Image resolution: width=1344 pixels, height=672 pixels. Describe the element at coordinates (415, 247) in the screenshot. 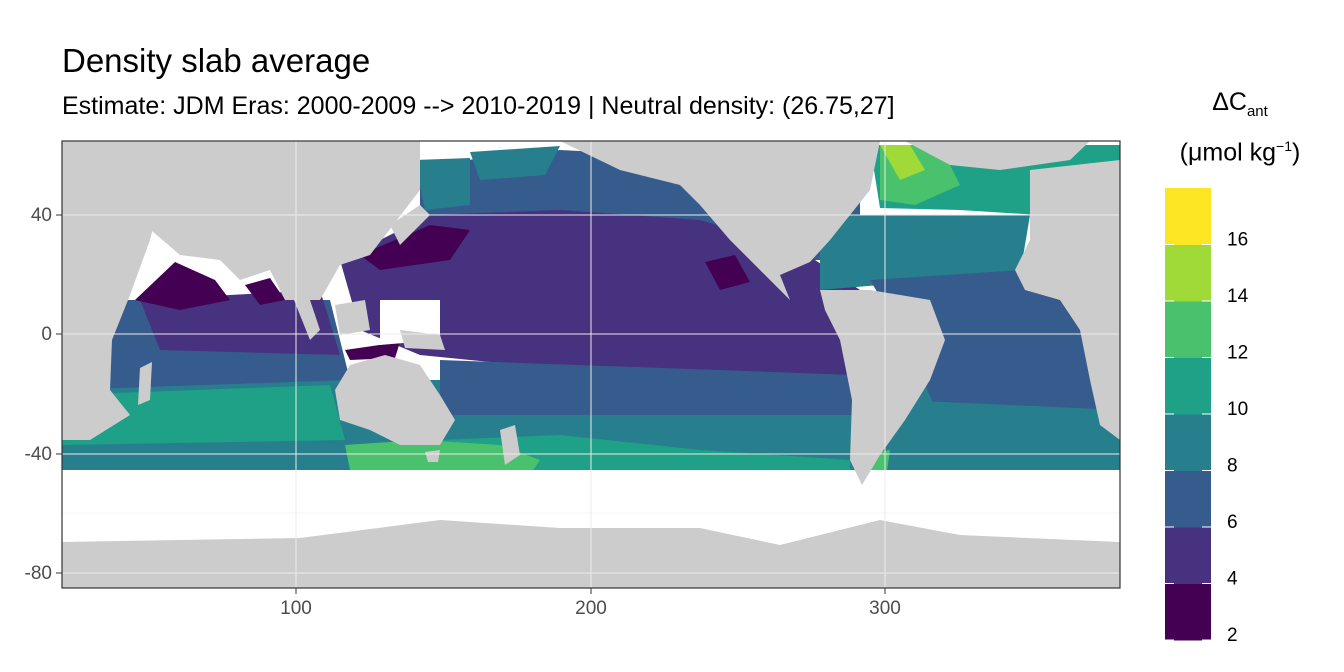

I see `kuroshio-patch` at that location.